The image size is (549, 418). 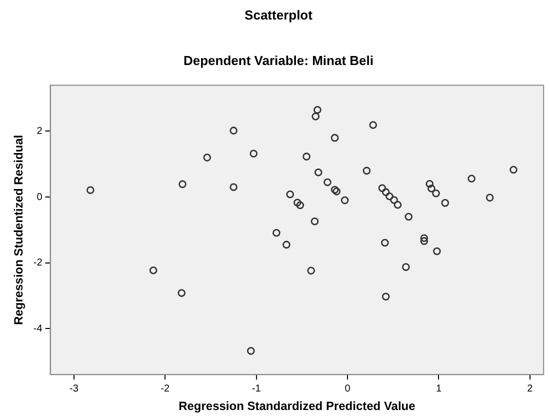 I want to click on x-tick-label: -2, so click(x=165, y=388).